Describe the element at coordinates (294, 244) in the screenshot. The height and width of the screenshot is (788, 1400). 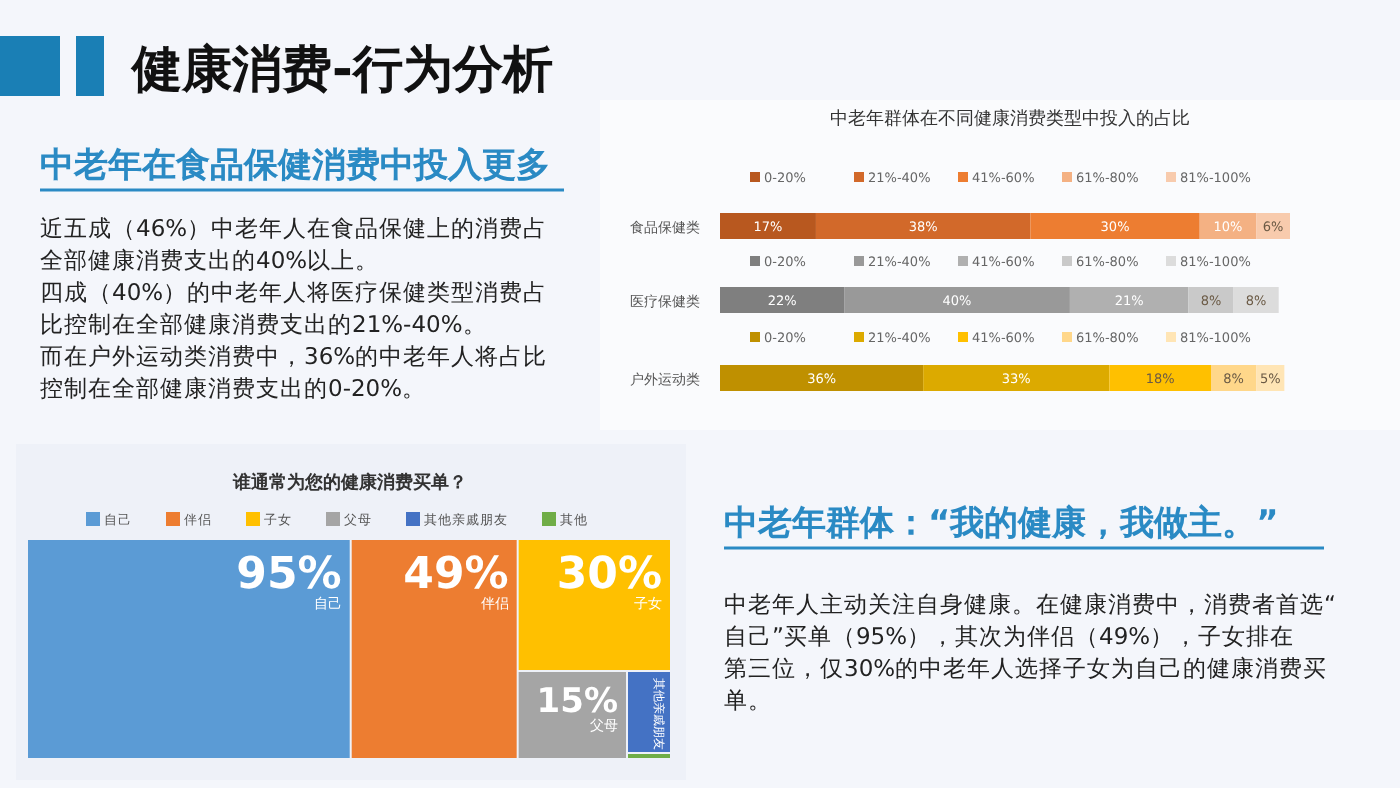
I see `text: 近五成（46%）中老年人在食品保健上的消费占全部健康消费支出的40%以上。` at that location.